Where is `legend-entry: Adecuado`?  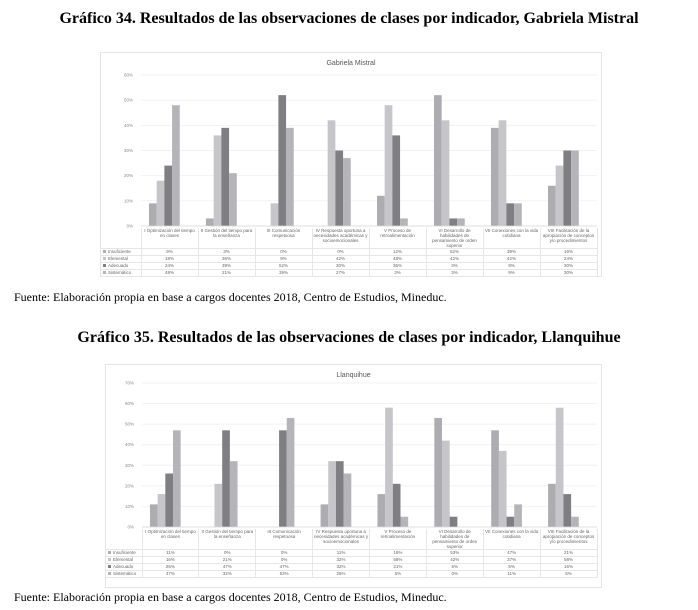
legend-entry: Adecuado is located at coordinates (121, 266).